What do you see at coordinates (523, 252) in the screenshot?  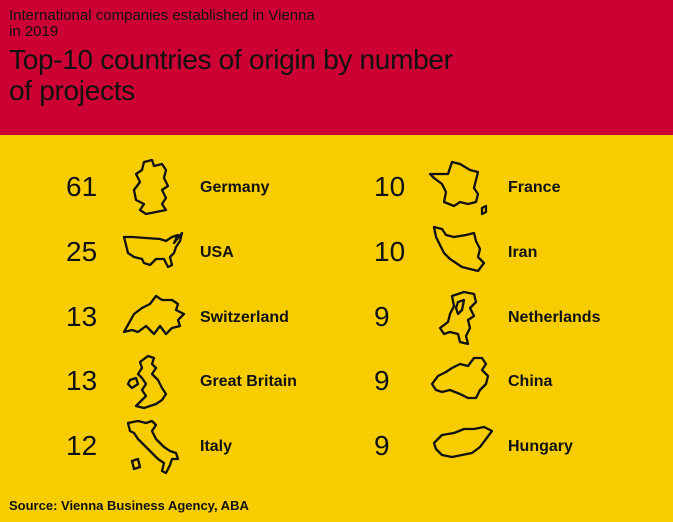 I see `country-name: Iran` at bounding box center [523, 252].